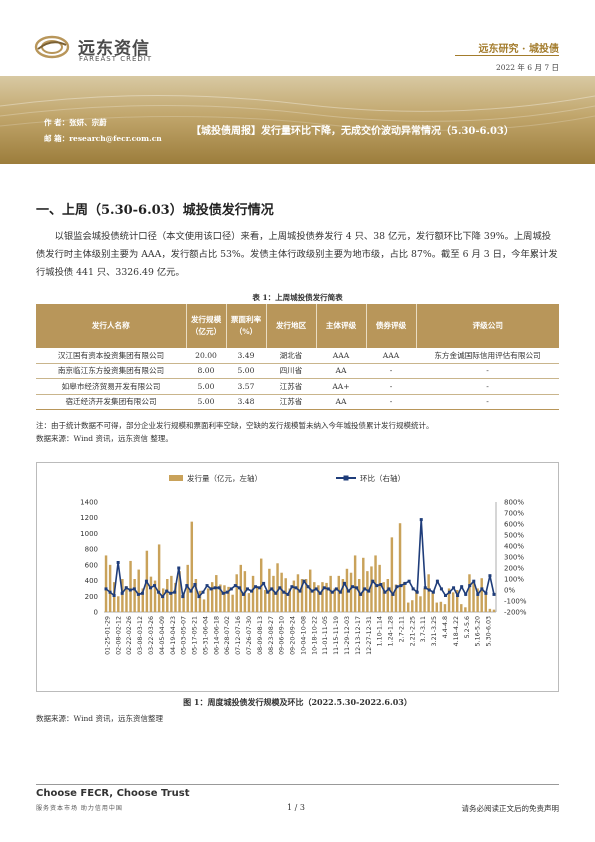 Image resolution: width=595 pixels, height=842 pixels. What do you see at coordinates (341, 371) in the screenshot?
I see `cell: AA` at bounding box center [341, 371].